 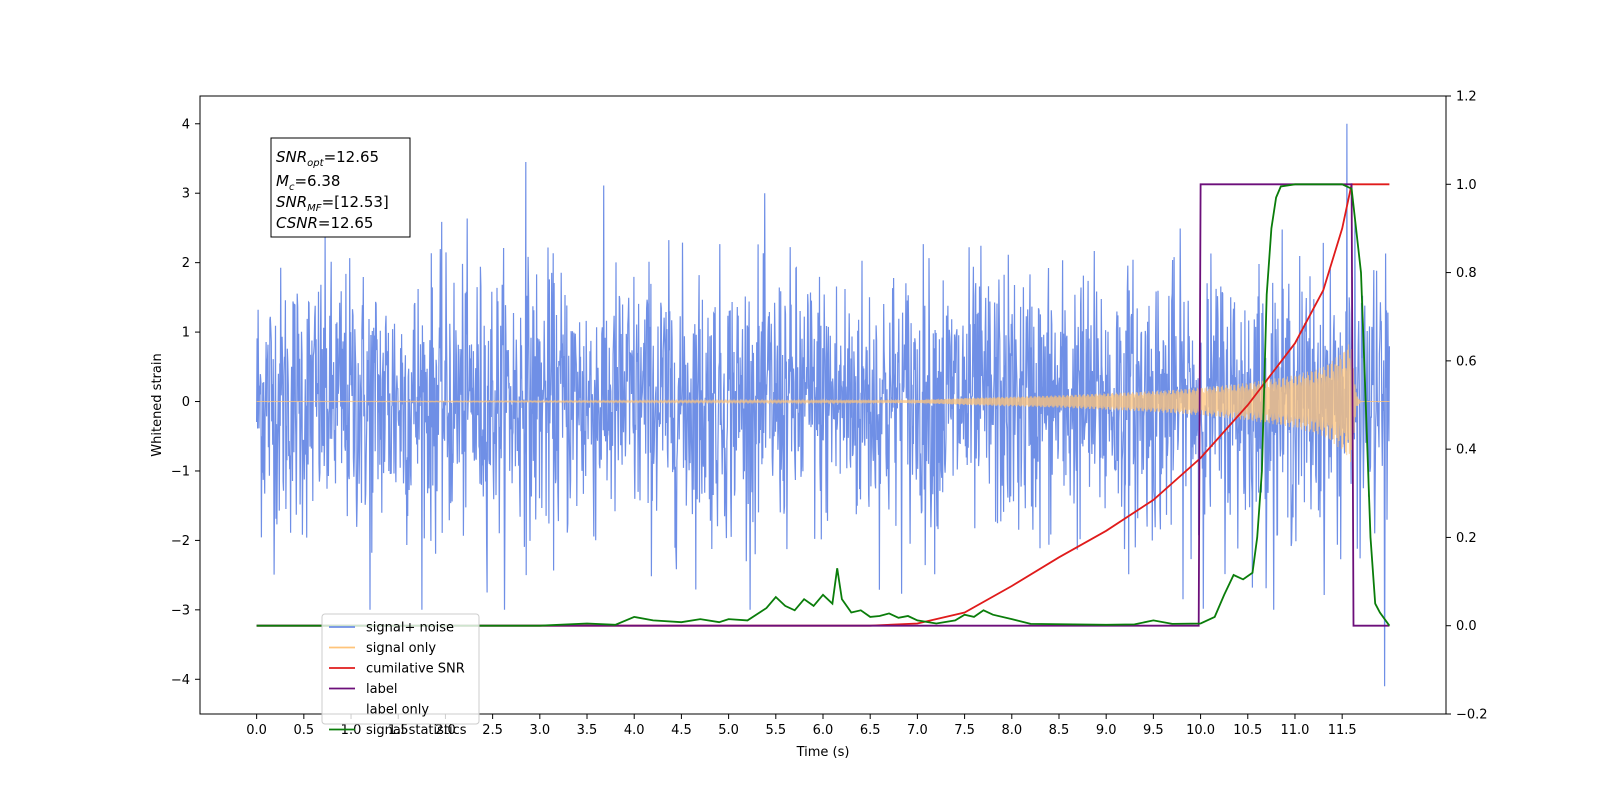 I want to click on ann-line-2-sub: c, so click(x=292, y=187).